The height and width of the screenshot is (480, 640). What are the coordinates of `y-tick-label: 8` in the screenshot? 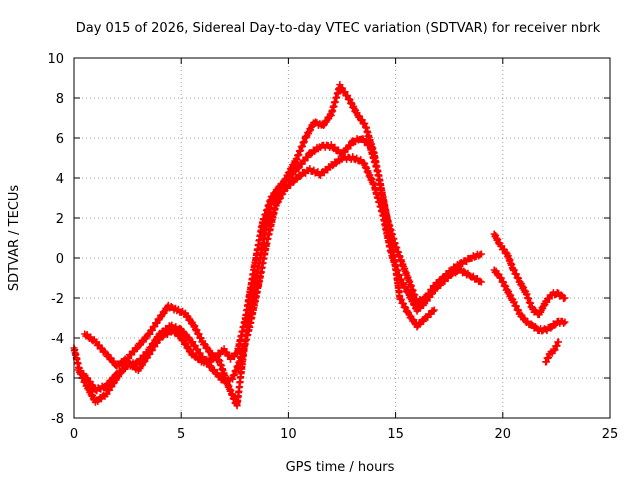 It's located at (60, 99).